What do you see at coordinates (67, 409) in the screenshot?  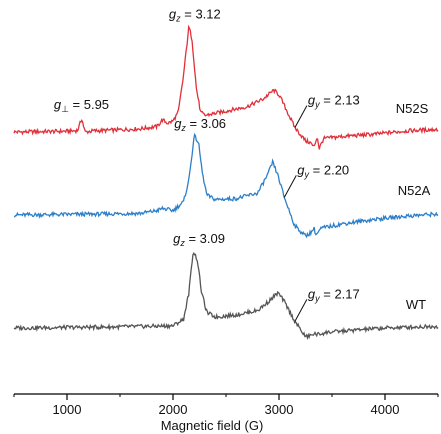 I see `x-tick-label: 1000` at bounding box center [67, 409].